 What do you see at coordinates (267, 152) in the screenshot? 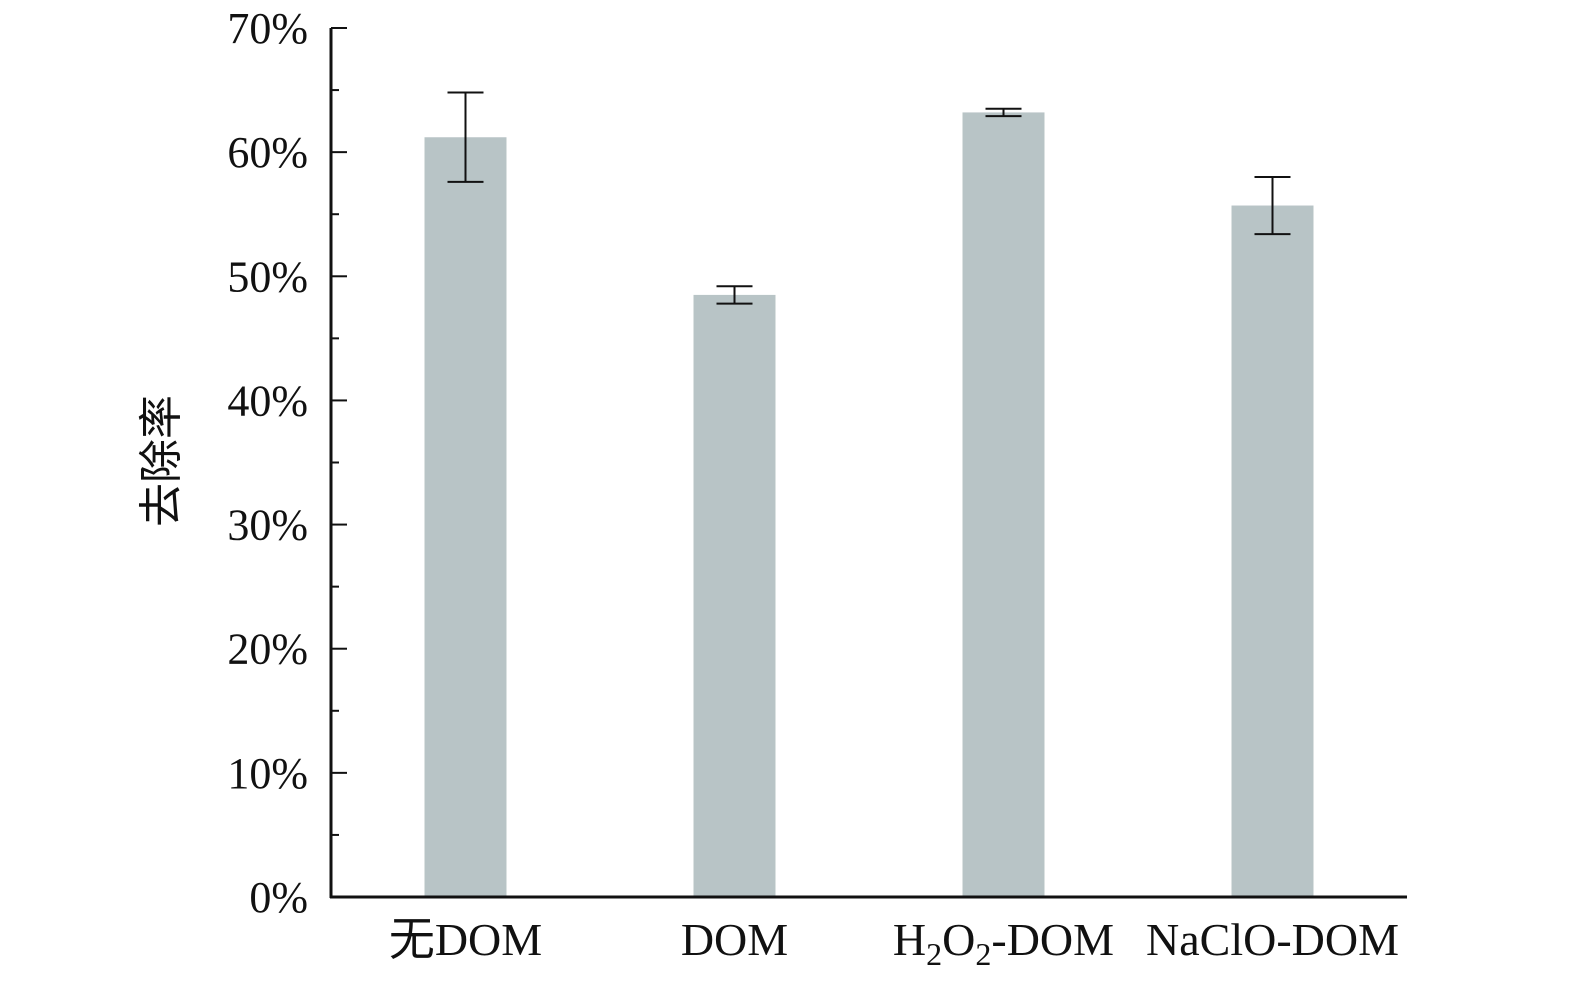
I see `y-tick-label: 60%` at bounding box center [267, 152].